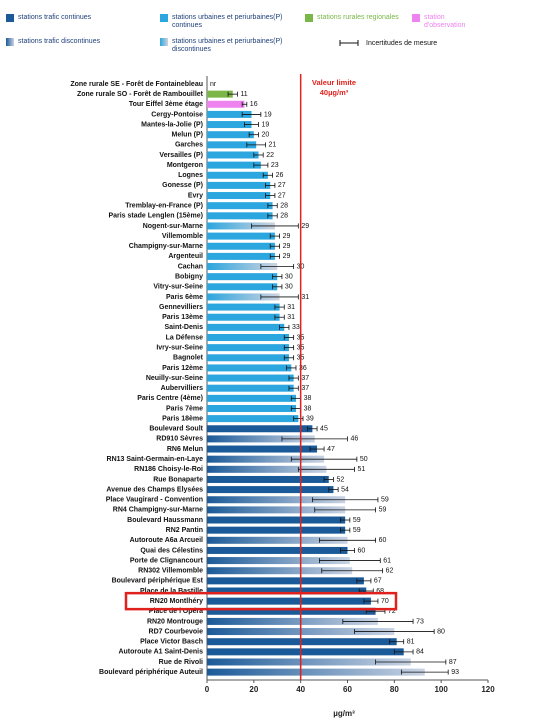 Image resolution: width=552 pixels, height=721 pixels. Describe the element at coordinates (188, 135) in the screenshot. I see `category-label: Melun (P)` at that location.